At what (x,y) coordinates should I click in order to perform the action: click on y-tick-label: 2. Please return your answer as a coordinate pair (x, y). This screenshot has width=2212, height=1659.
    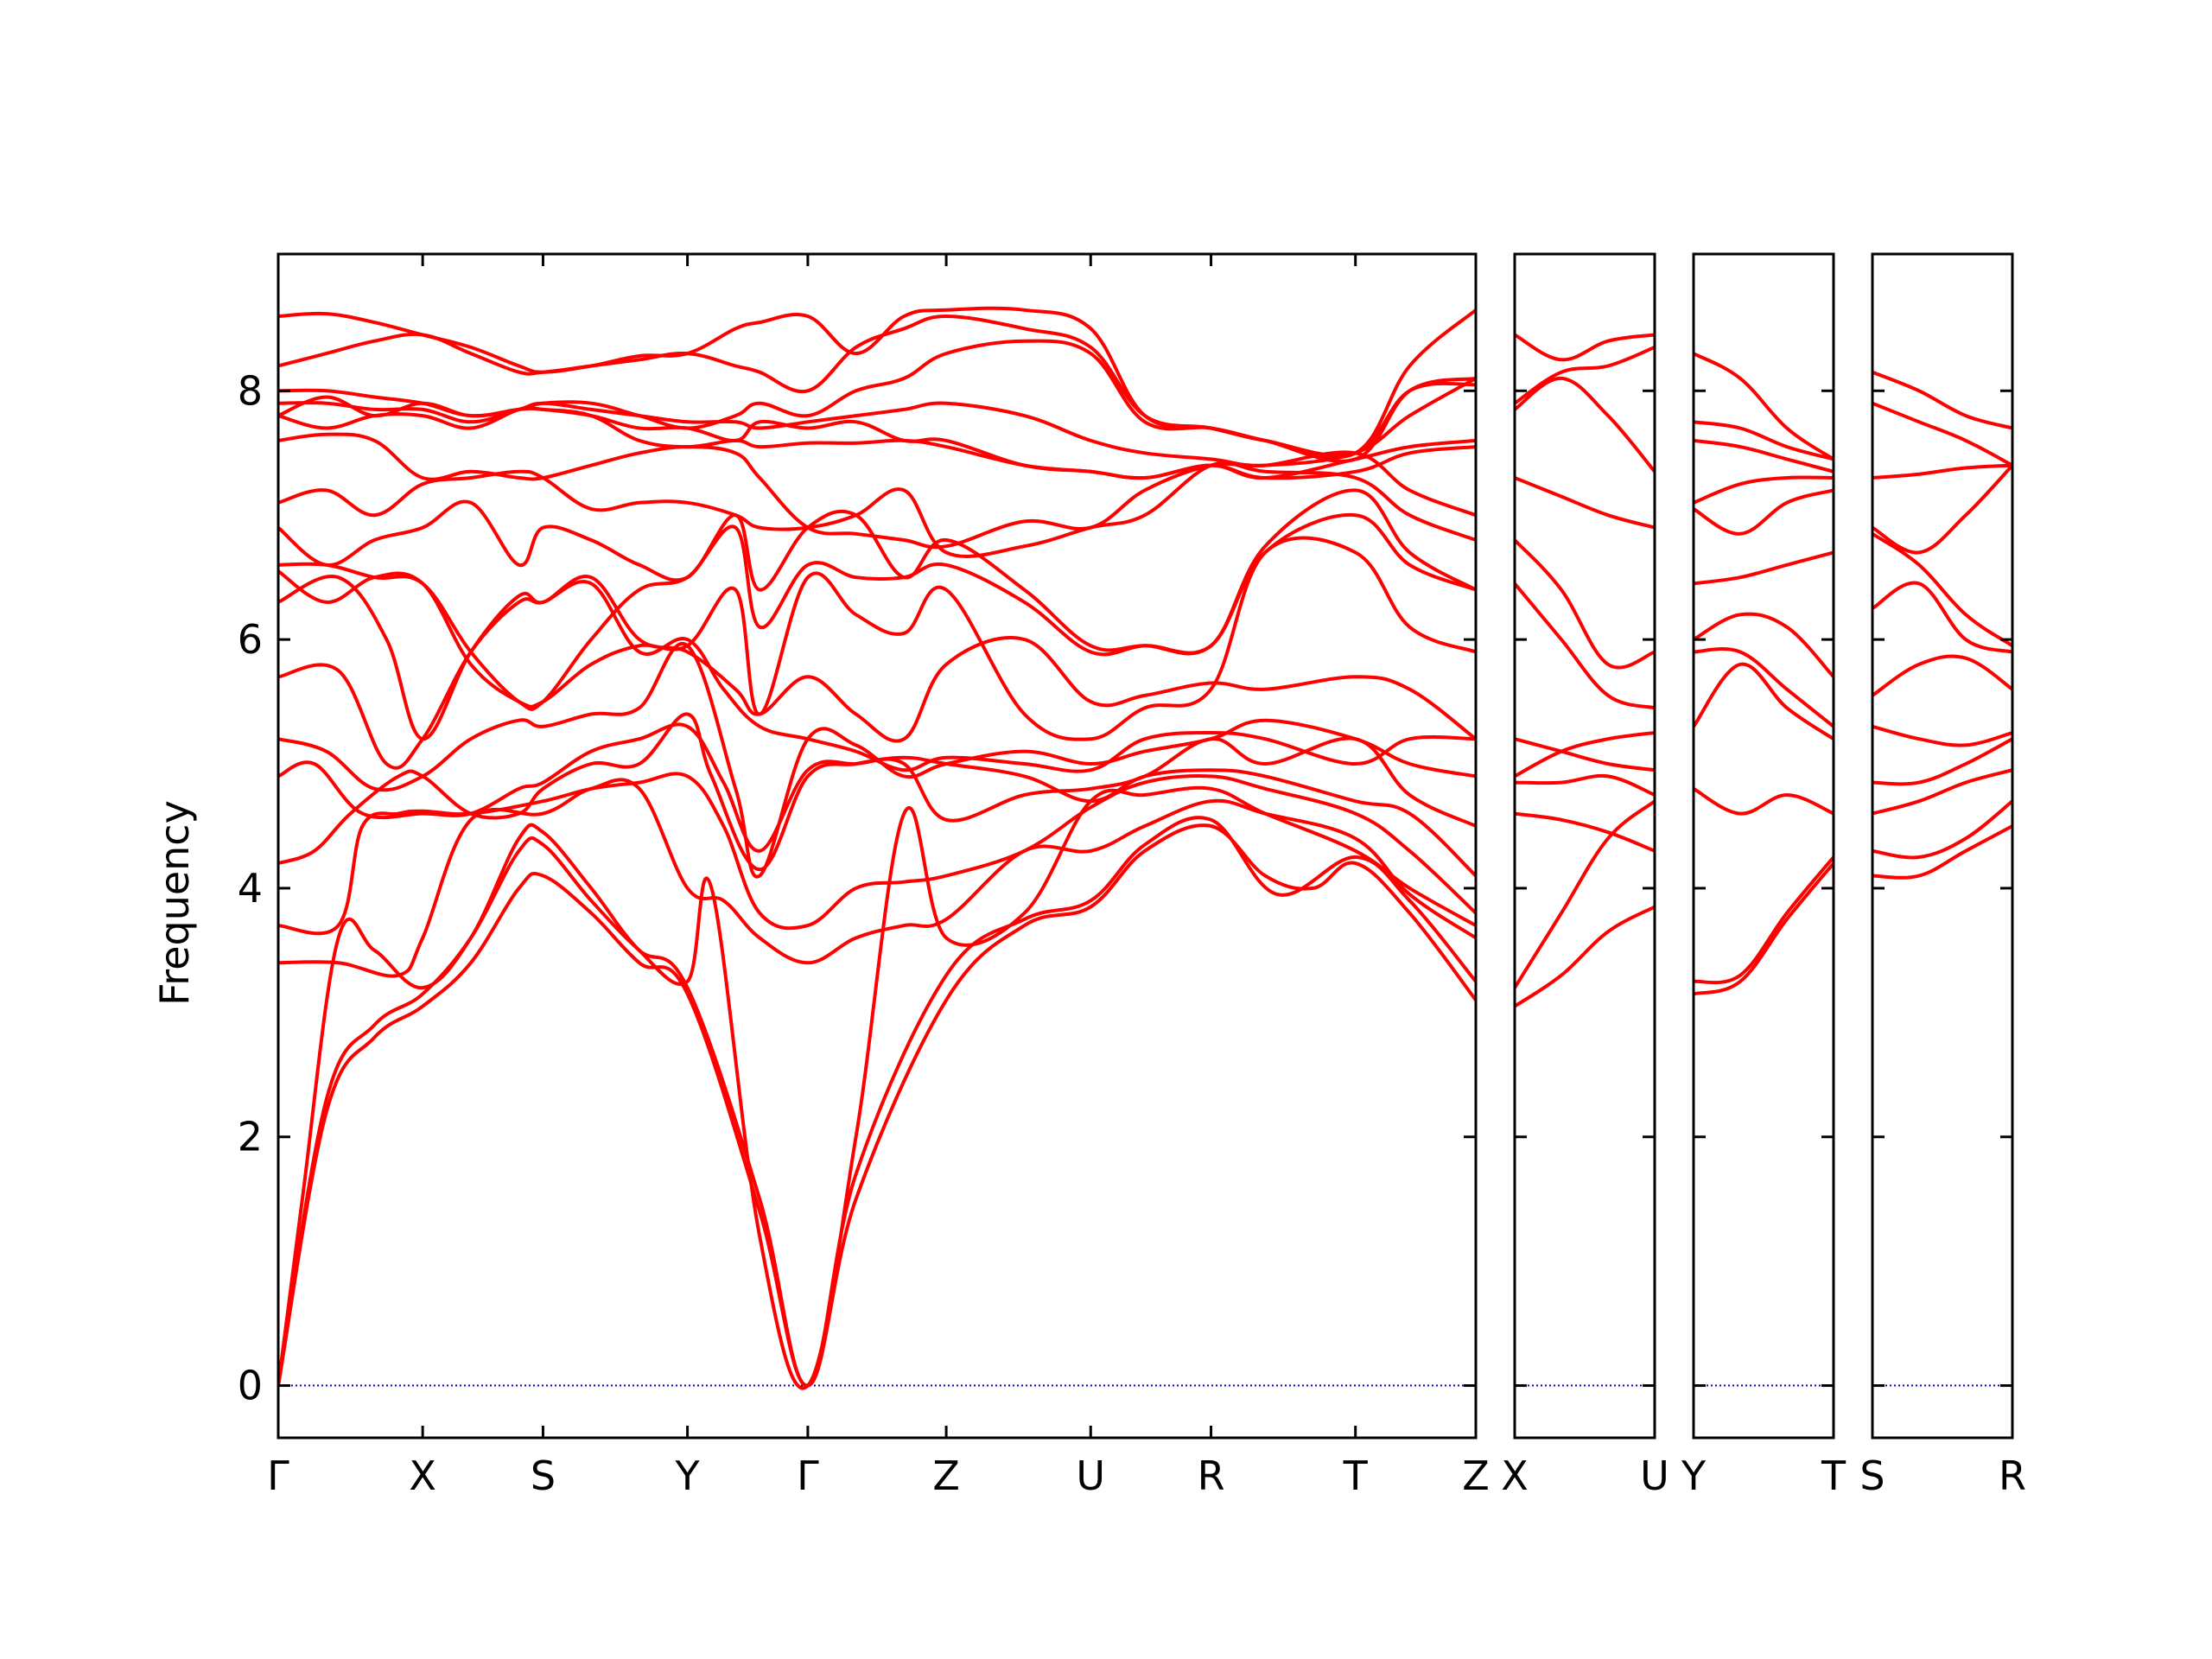
    Looking at the image, I should click on (250, 1137).